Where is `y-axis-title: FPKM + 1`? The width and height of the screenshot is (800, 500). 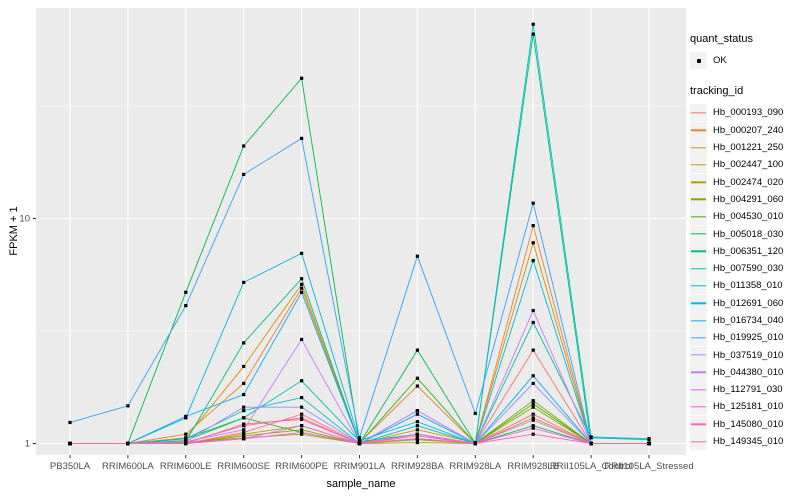
y-axis-title: FPKM + 1 is located at coordinates (14, 231).